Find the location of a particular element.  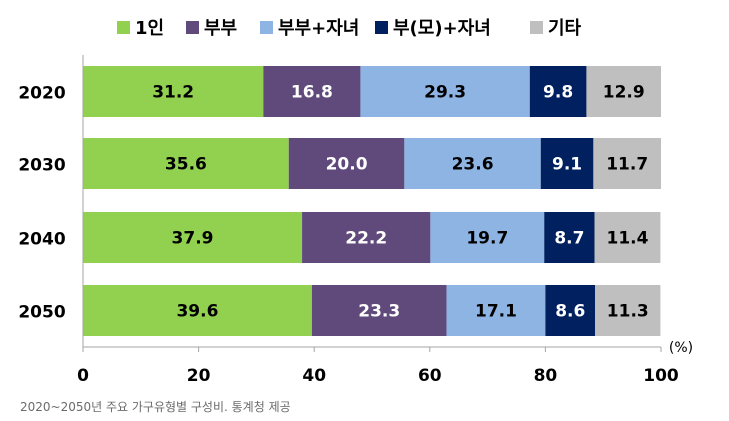

legend-label-부부-자녀: 부부+자녀 is located at coordinates (318, 28).